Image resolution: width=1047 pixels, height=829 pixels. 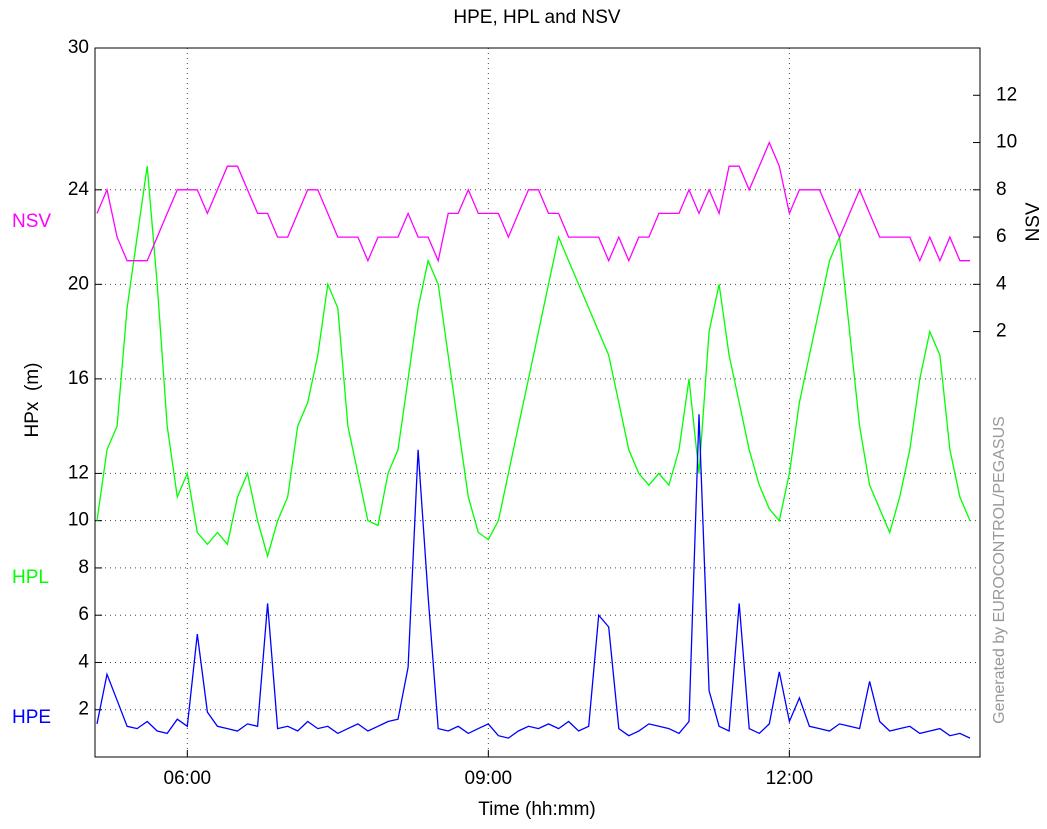 What do you see at coordinates (78, 472) in the screenshot?
I see `y-tick-label: 12` at bounding box center [78, 472].